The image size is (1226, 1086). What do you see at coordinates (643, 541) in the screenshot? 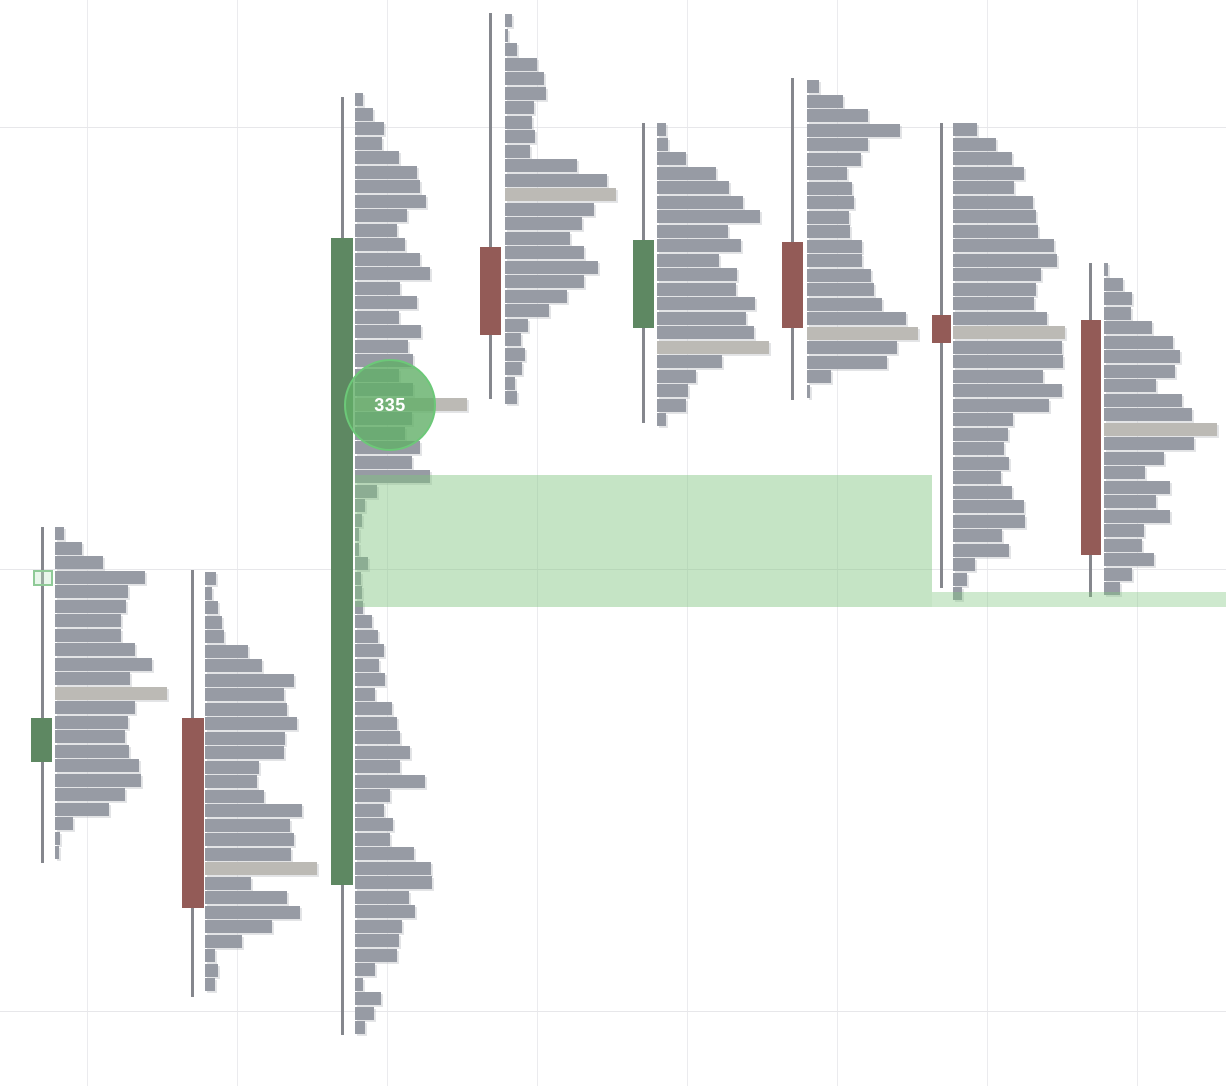
I see `demand-zone` at bounding box center [643, 541].